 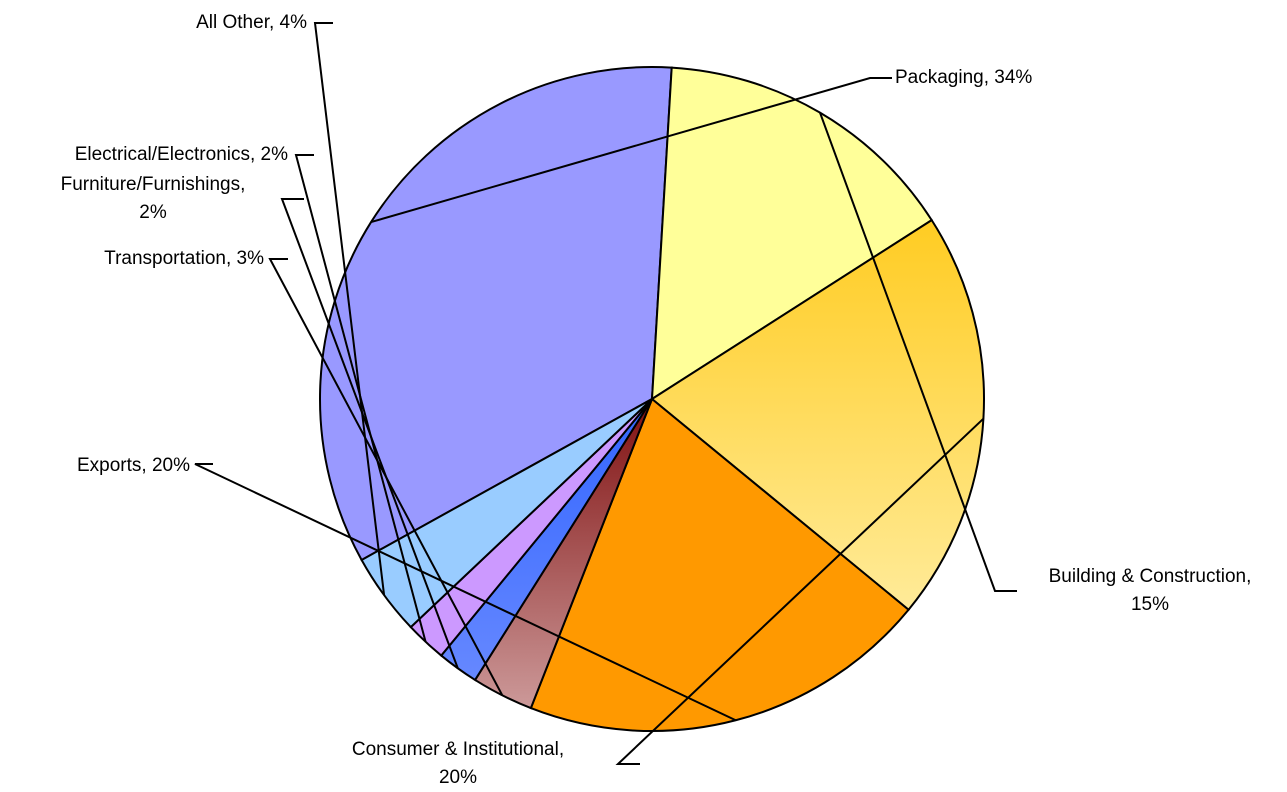 I want to click on slice-label-line: All Other, 4%, so click(x=251, y=22).